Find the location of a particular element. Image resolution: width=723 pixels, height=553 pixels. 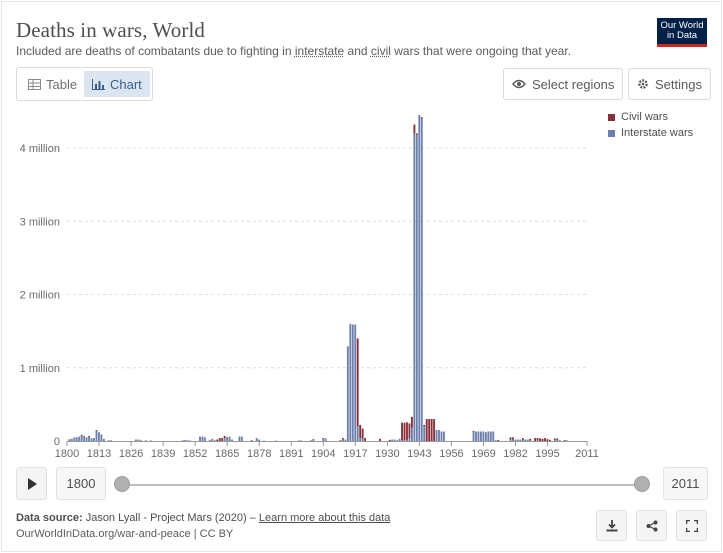

download-button is located at coordinates (611, 525).